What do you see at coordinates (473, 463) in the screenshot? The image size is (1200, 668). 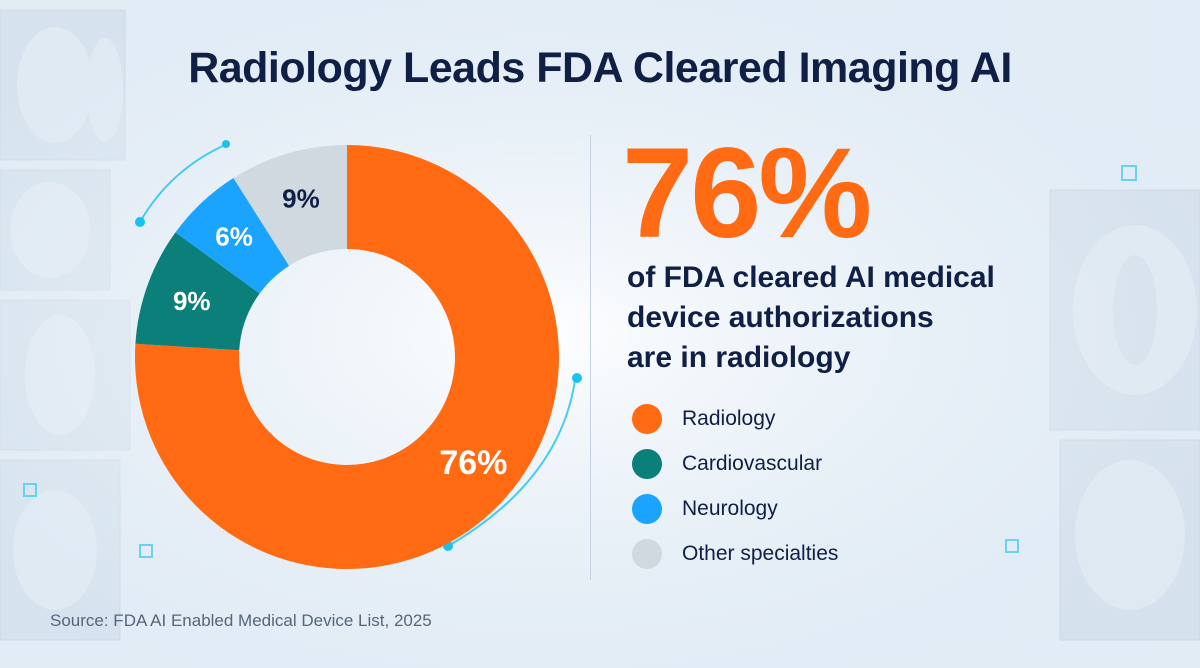 I see `data-label-radiology: 76%` at bounding box center [473, 463].